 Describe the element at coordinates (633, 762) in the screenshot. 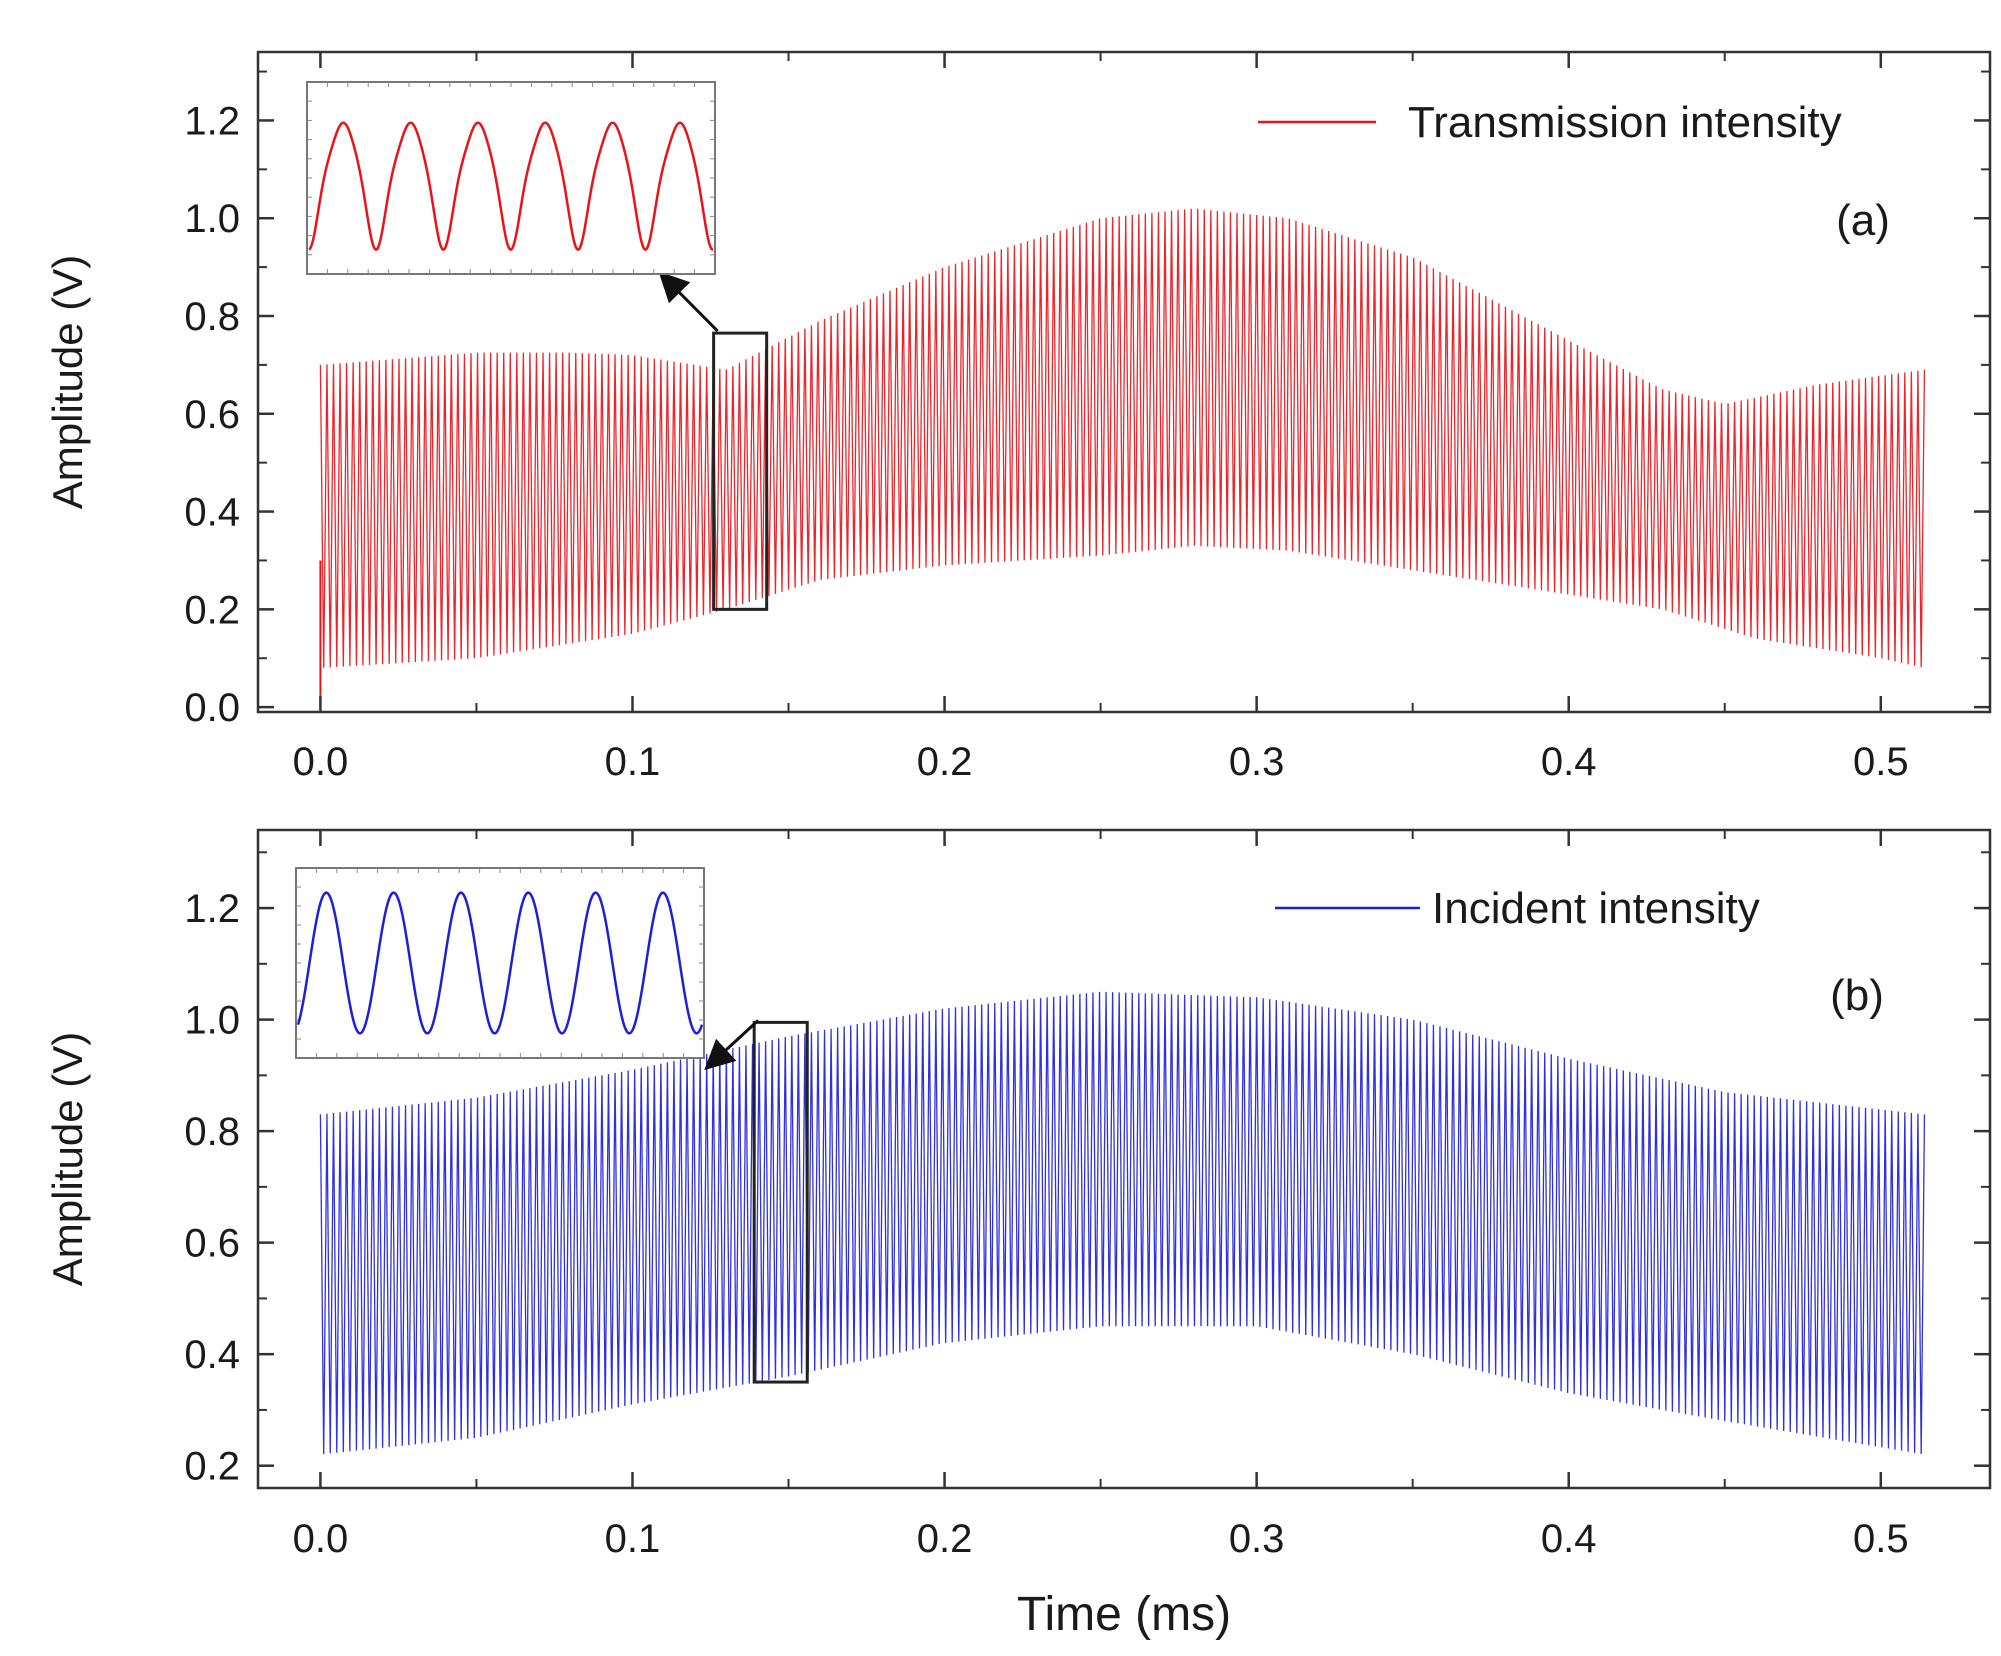

I see `a-xtick-label: 0.1` at that location.